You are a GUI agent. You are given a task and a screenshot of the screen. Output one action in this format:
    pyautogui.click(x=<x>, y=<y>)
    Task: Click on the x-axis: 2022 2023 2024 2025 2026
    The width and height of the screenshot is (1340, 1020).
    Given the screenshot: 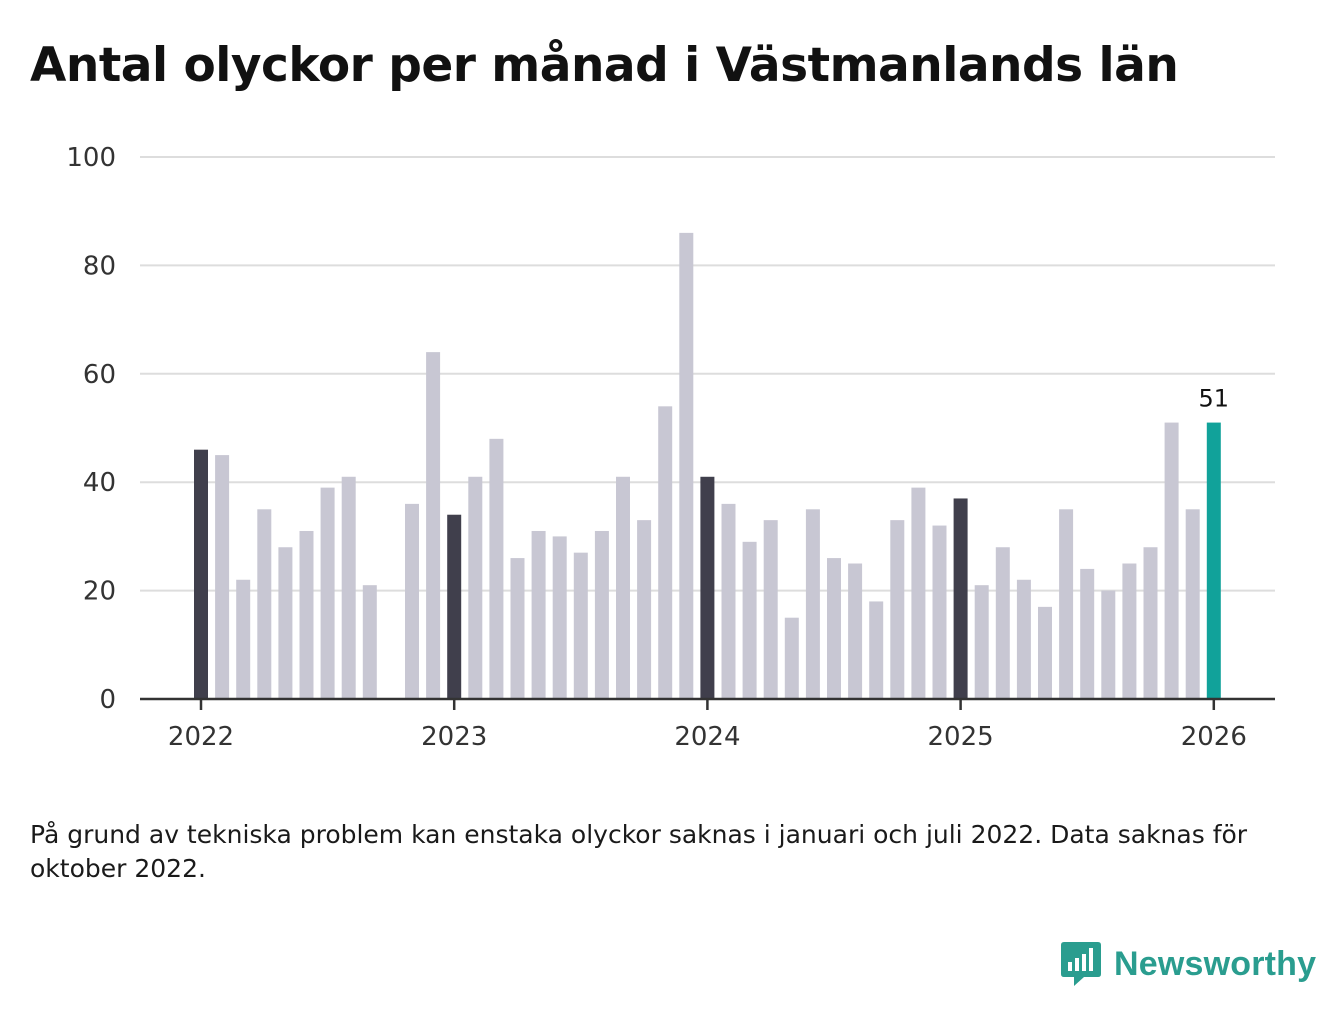 What is the action you would take?
    pyautogui.click(x=707, y=724)
    